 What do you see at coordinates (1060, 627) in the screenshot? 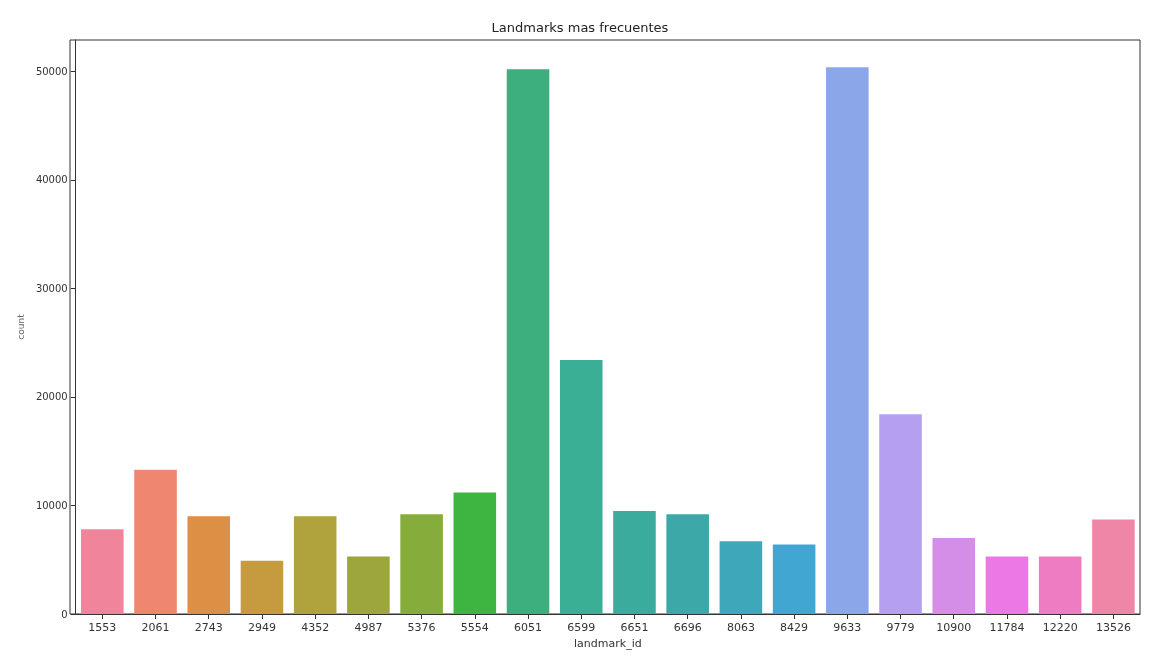
I see `x-tick-label: 12220` at bounding box center [1060, 627].